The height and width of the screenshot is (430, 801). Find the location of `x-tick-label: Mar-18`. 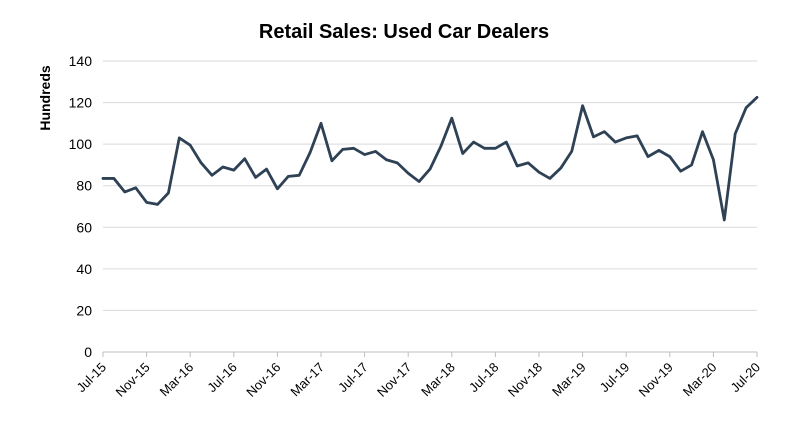

x-tick-label: Mar-18 is located at coordinates (438, 380).